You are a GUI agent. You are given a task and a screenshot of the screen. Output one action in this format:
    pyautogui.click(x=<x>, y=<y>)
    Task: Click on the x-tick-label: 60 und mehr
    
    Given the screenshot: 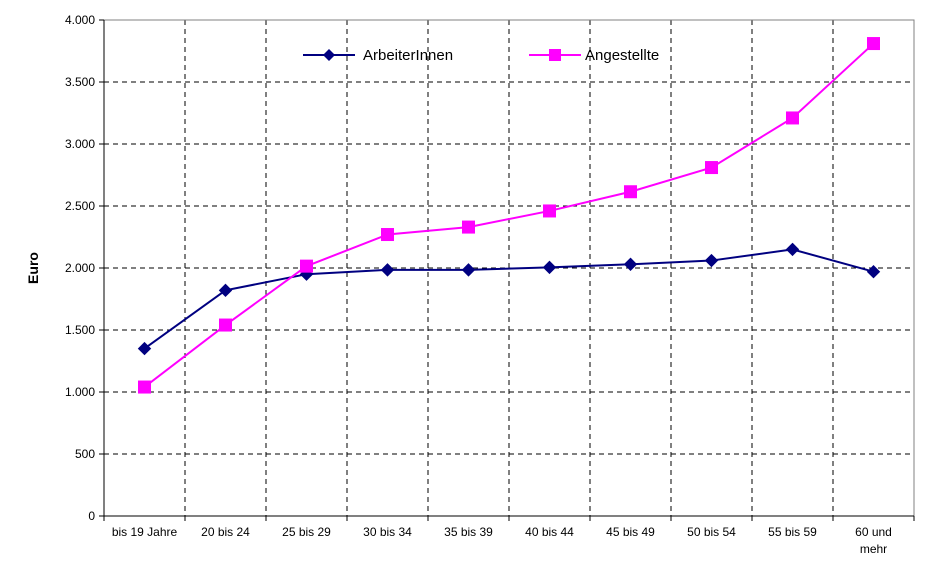 What is the action you would take?
    pyautogui.click(x=873, y=540)
    